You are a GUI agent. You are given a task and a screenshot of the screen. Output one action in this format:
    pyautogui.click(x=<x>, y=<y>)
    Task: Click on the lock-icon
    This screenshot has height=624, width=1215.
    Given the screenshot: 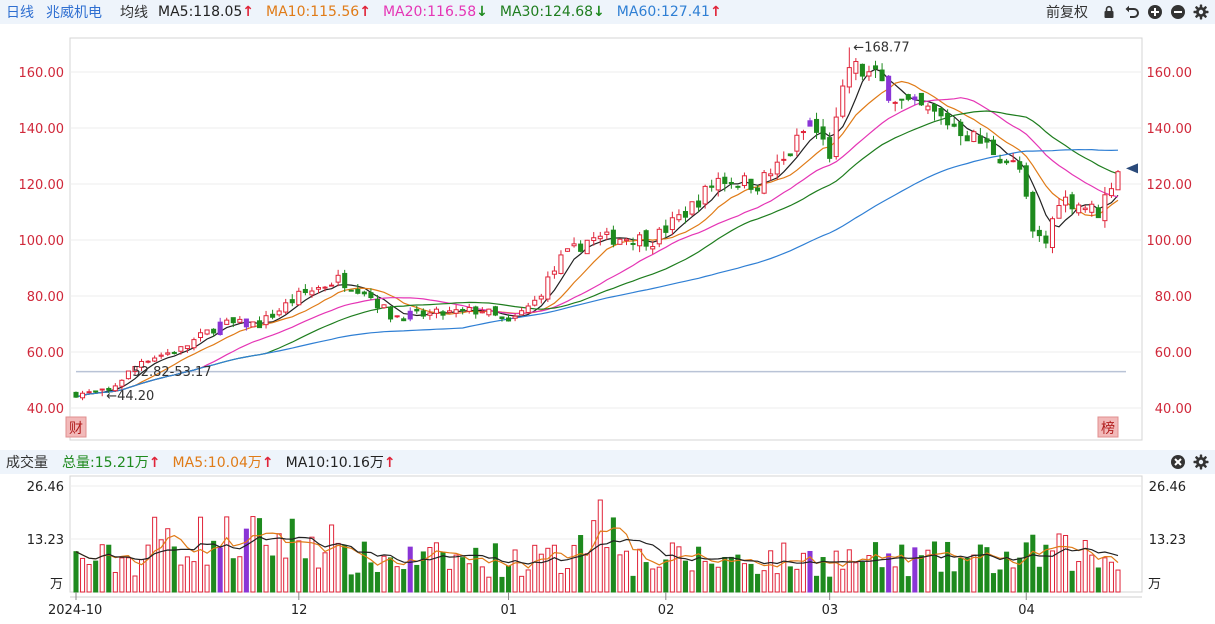 What is the action you would take?
    pyautogui.click(x=1109, y=12)
    